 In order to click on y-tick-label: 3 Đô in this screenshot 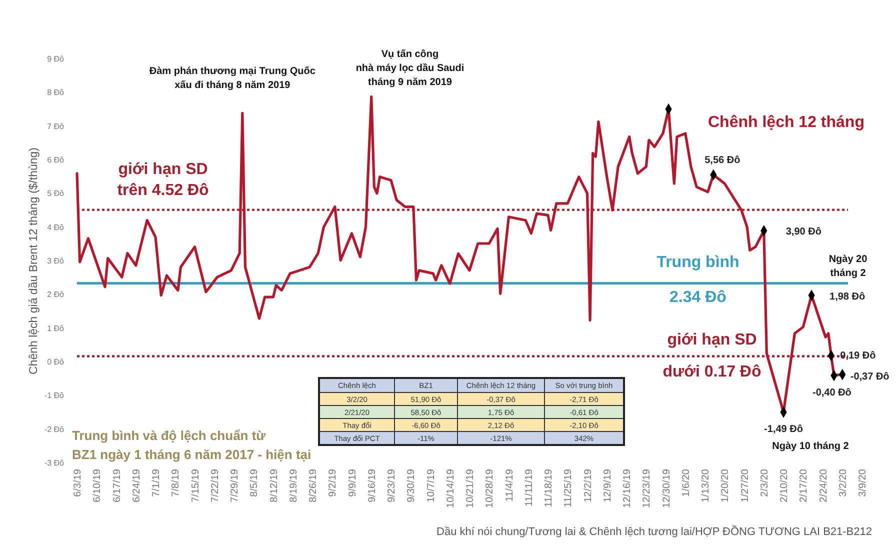, I will do `click(56, 261)`.